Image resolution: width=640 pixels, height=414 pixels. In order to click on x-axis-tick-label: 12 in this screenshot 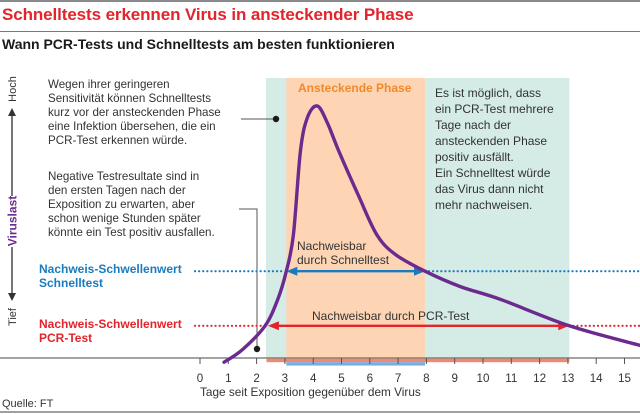, I will do `click(539, 378)`.